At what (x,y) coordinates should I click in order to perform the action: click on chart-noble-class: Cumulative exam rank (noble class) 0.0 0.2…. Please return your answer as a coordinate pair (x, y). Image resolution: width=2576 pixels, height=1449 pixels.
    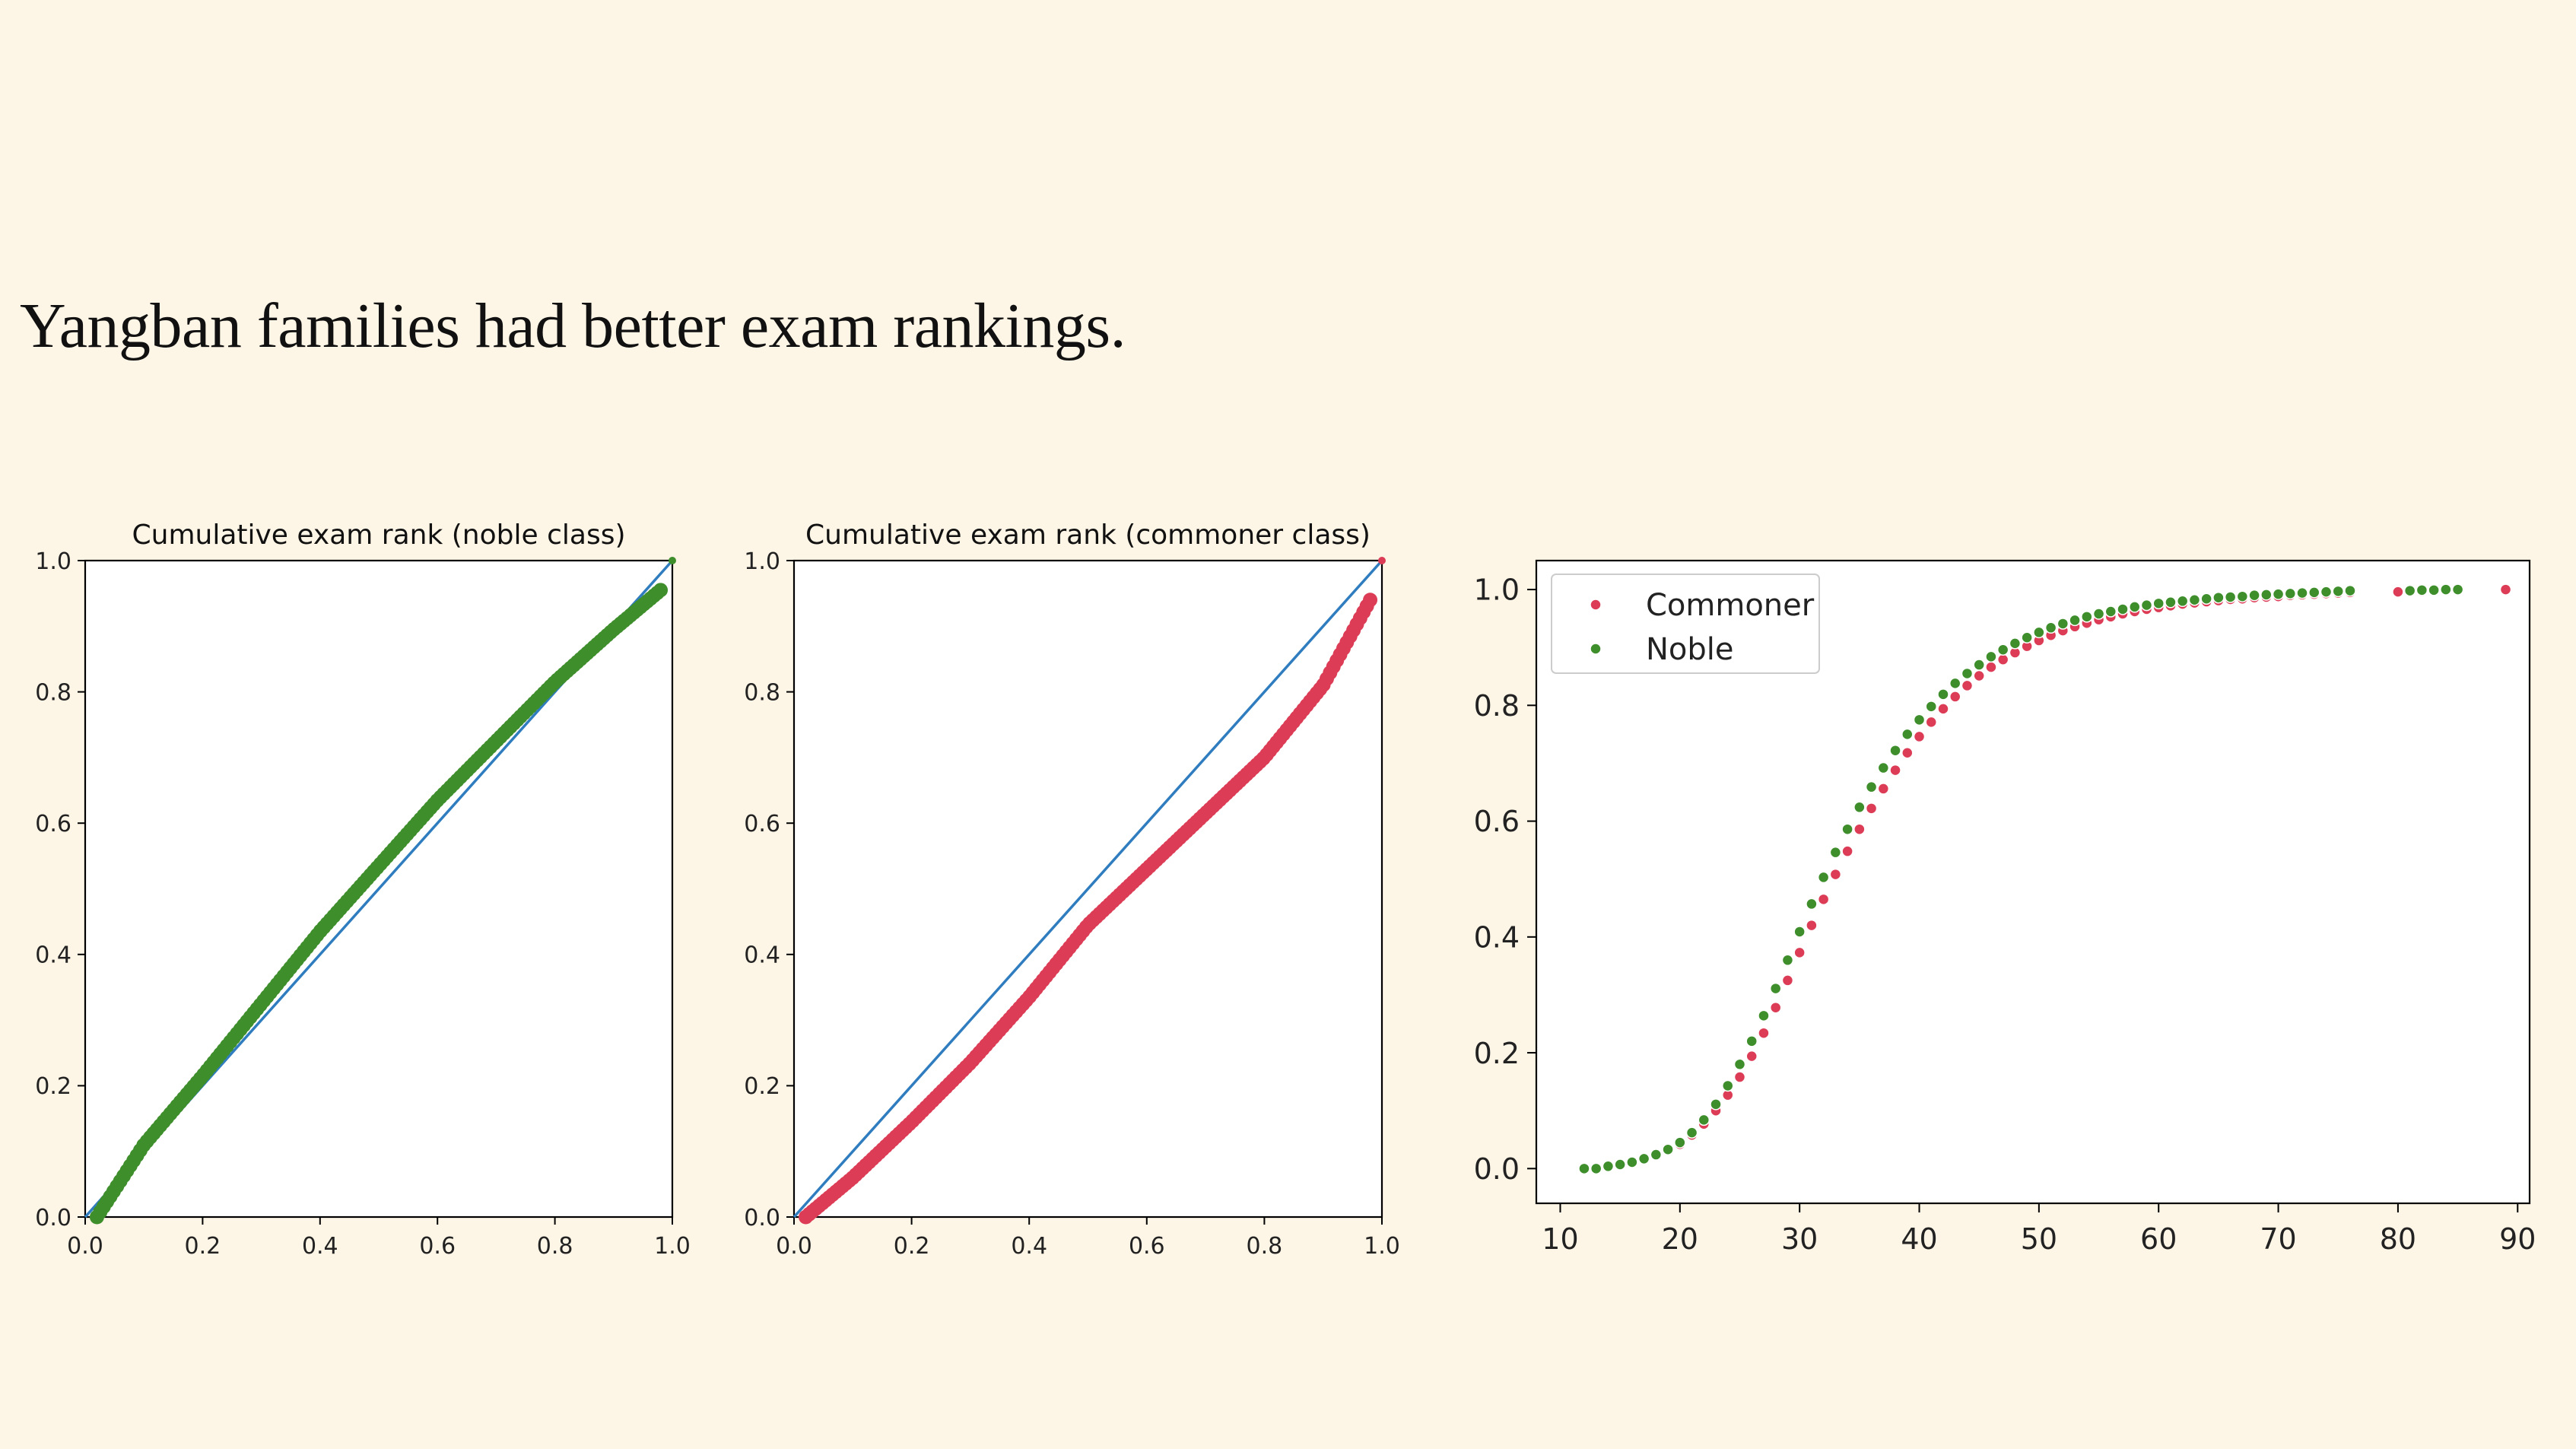
    Looking at the image, I should click on (363, 890).